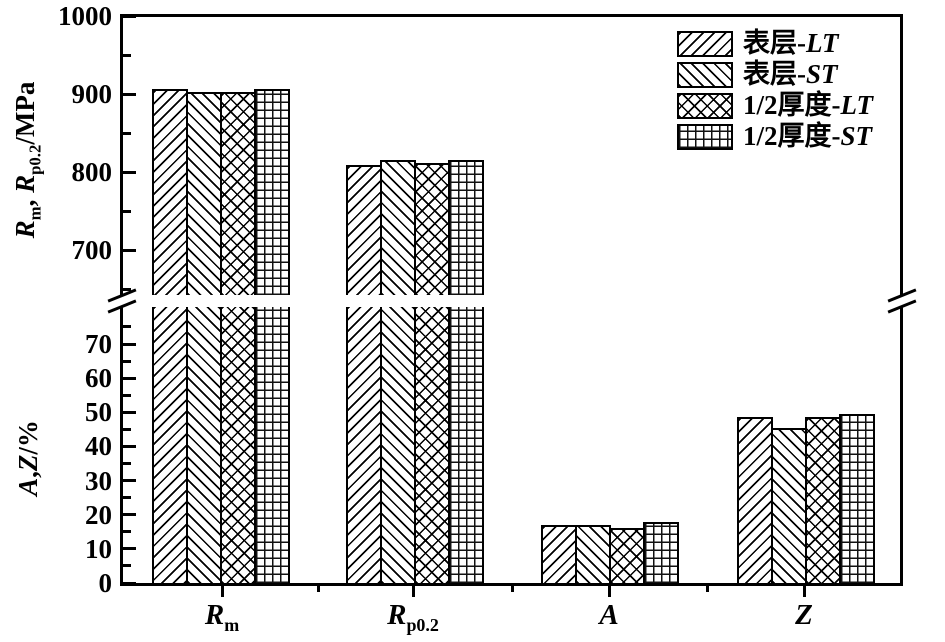 The image size is (945, 642). Describe the element at coordinates (272, 192) in the screenshot. I see `bar-1/2厚度-ST-Rm` at that location.